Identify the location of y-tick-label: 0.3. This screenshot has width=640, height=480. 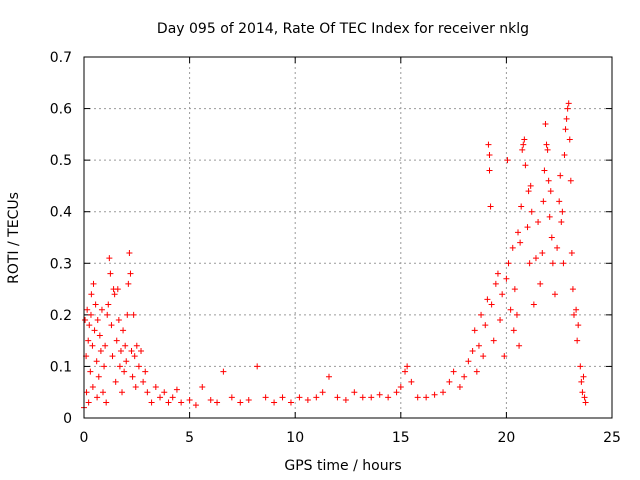
(61, 264).